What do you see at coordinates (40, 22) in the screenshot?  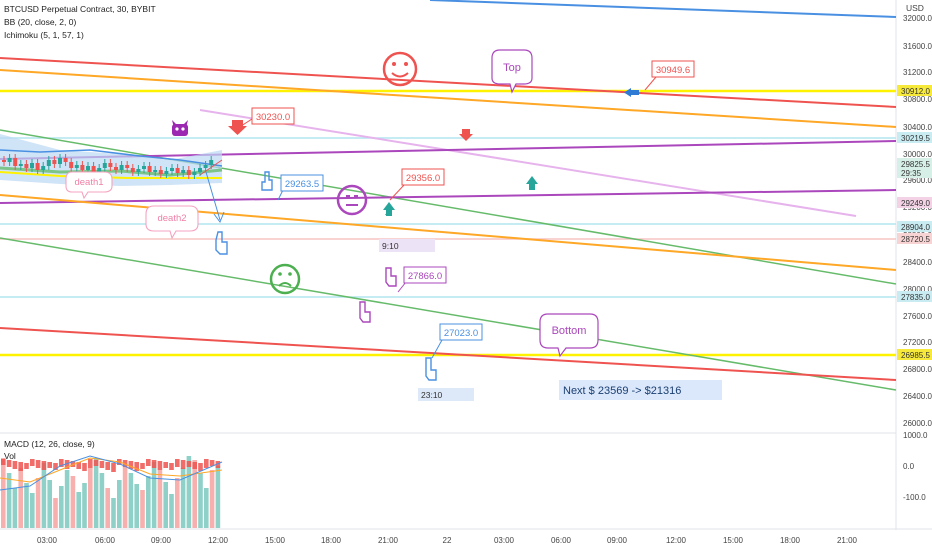 I see `indicator-bb-label: BB (20, close, 2, 0)` at bounding box center [40, 22].